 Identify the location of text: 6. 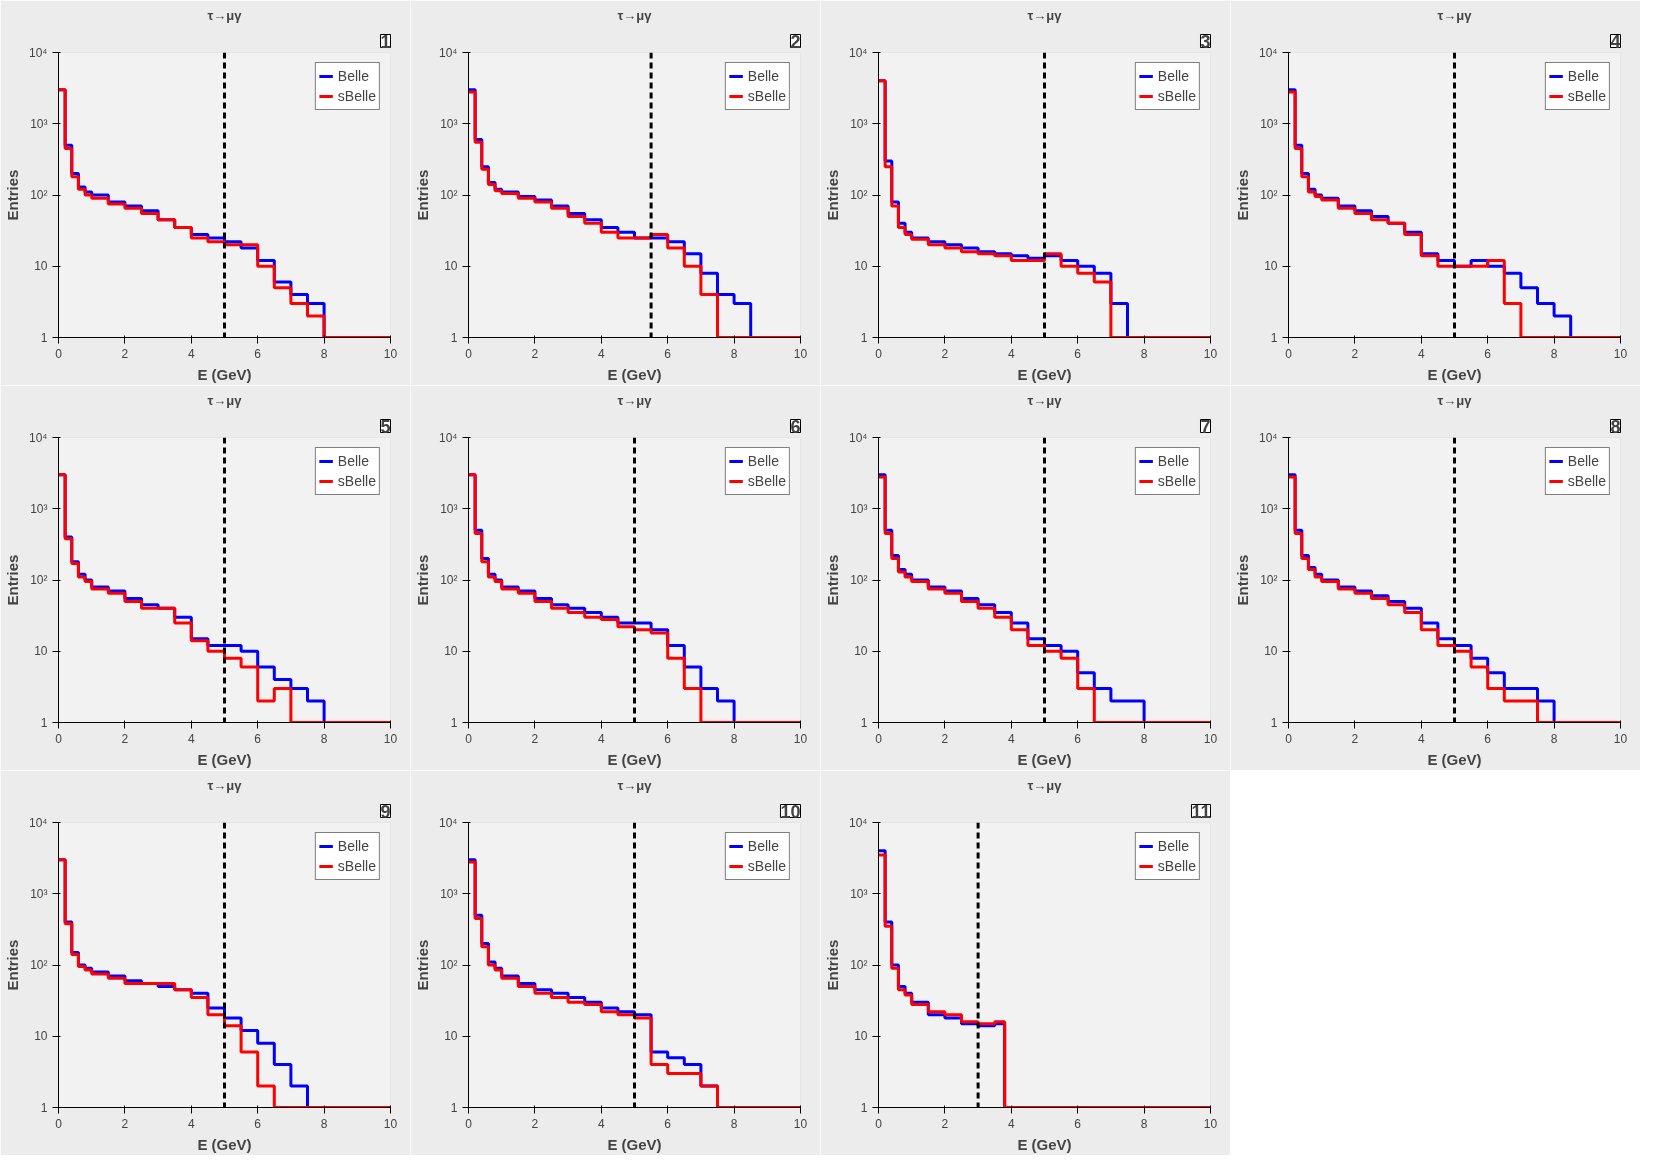
(795, 426).